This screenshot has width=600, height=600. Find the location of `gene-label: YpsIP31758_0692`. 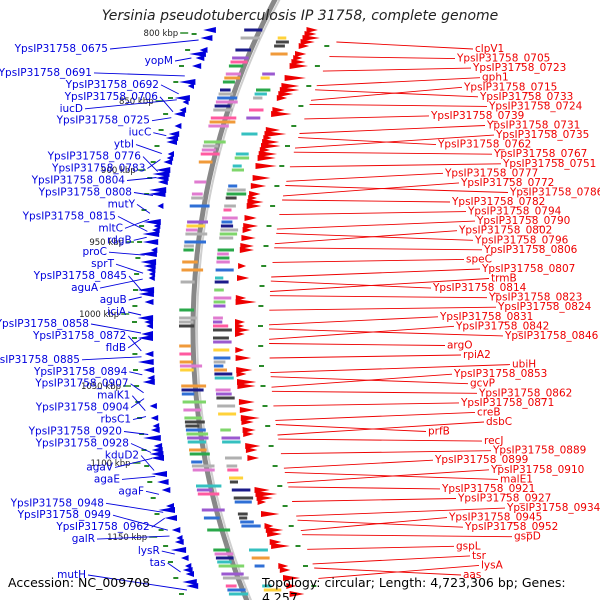

gene-label: YpsIP31758_0692 is located at coordinates (112, 85).